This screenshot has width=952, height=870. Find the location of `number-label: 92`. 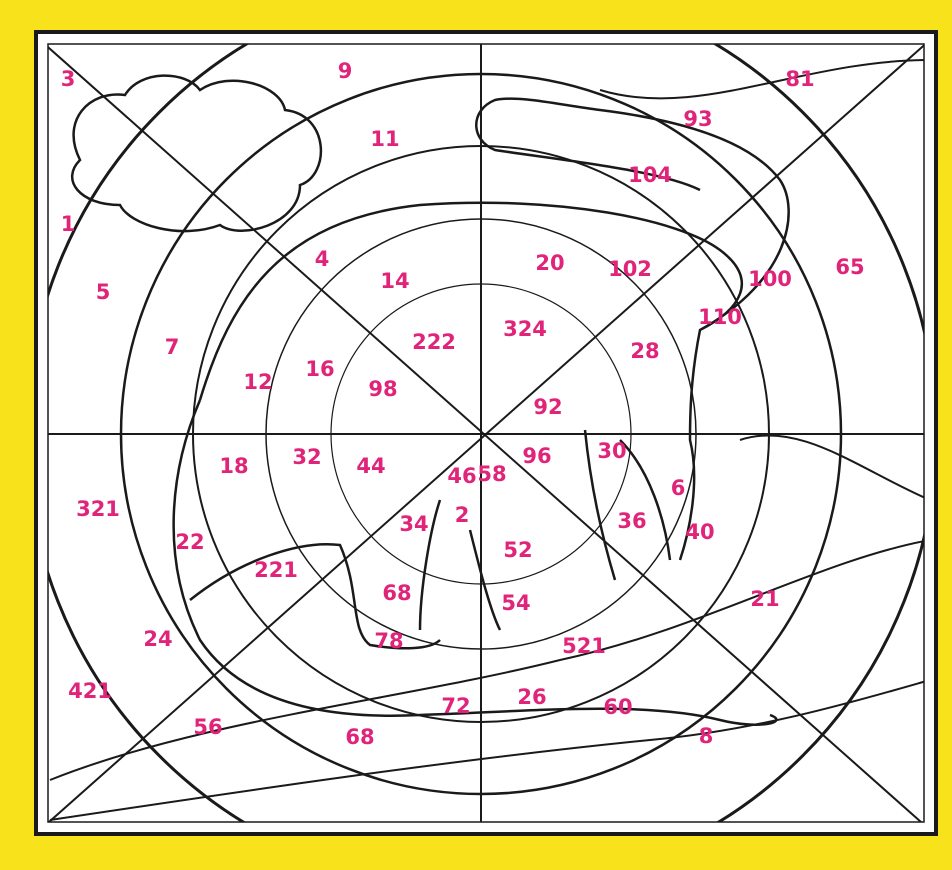

number-label: 92 is located at coordinates (547, 407).